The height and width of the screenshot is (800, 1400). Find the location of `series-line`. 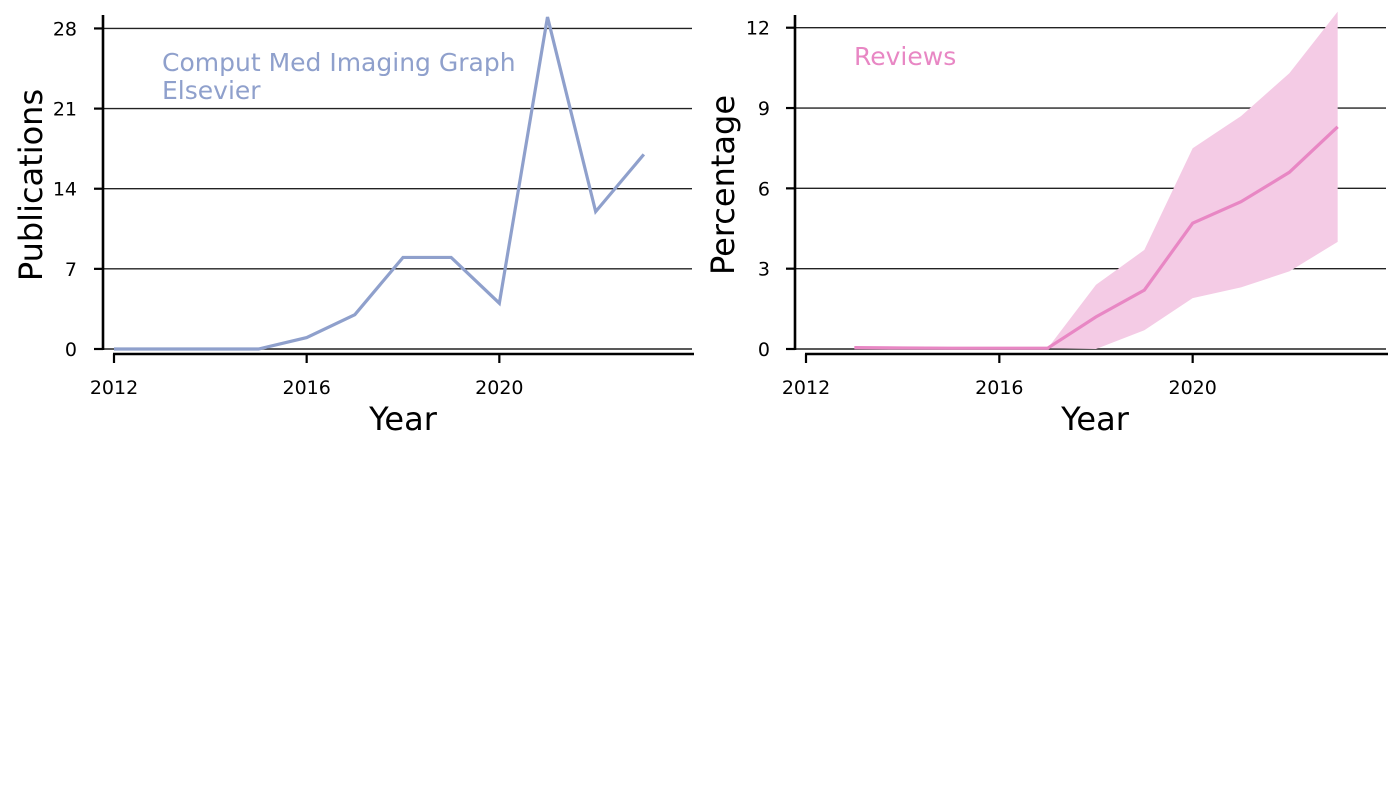

series-line is located at coordinates (1096, 237).